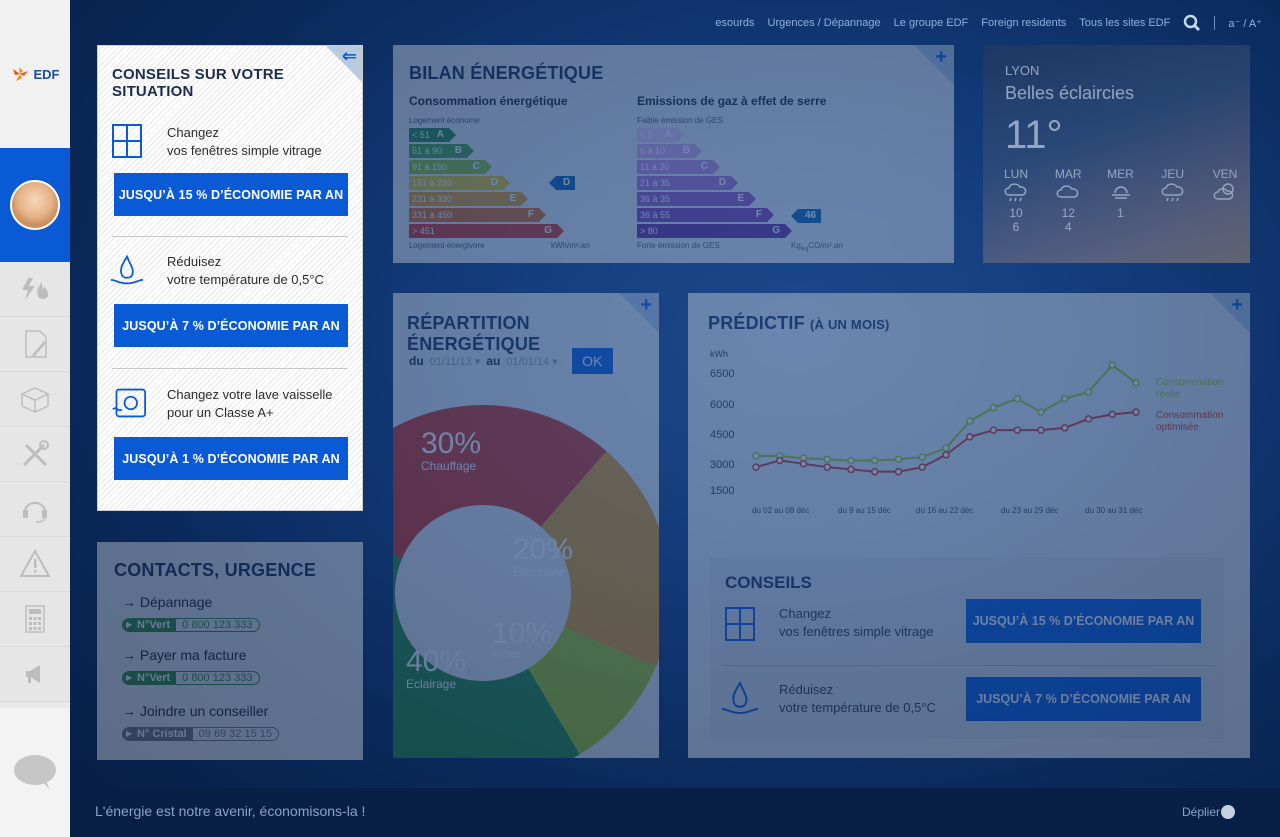 This screenshot has height=837, width=1280. Describe the element at coordinates (532, 361) in the screenshot. I see `date-to-select: 01/01/14 ▾` at that location.